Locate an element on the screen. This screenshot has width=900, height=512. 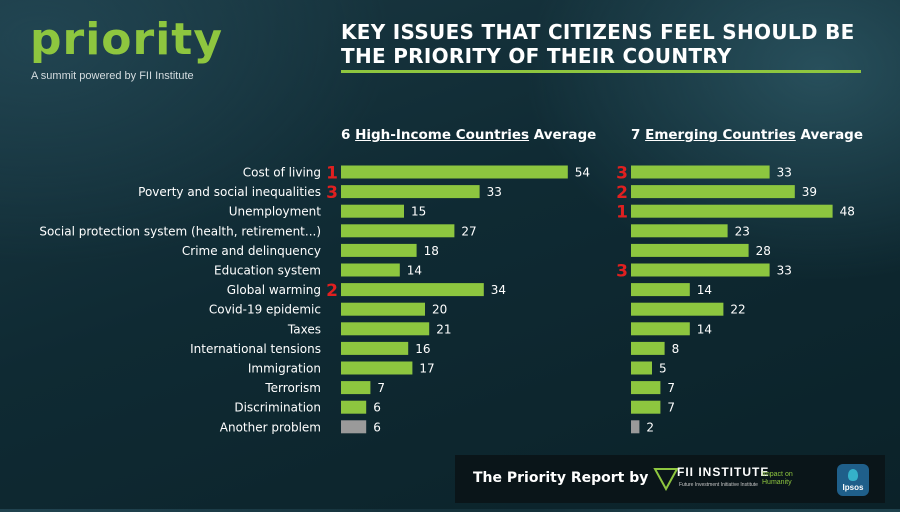
fii-impact-text: Impact on Humanity is located at coordinates (777, 478).